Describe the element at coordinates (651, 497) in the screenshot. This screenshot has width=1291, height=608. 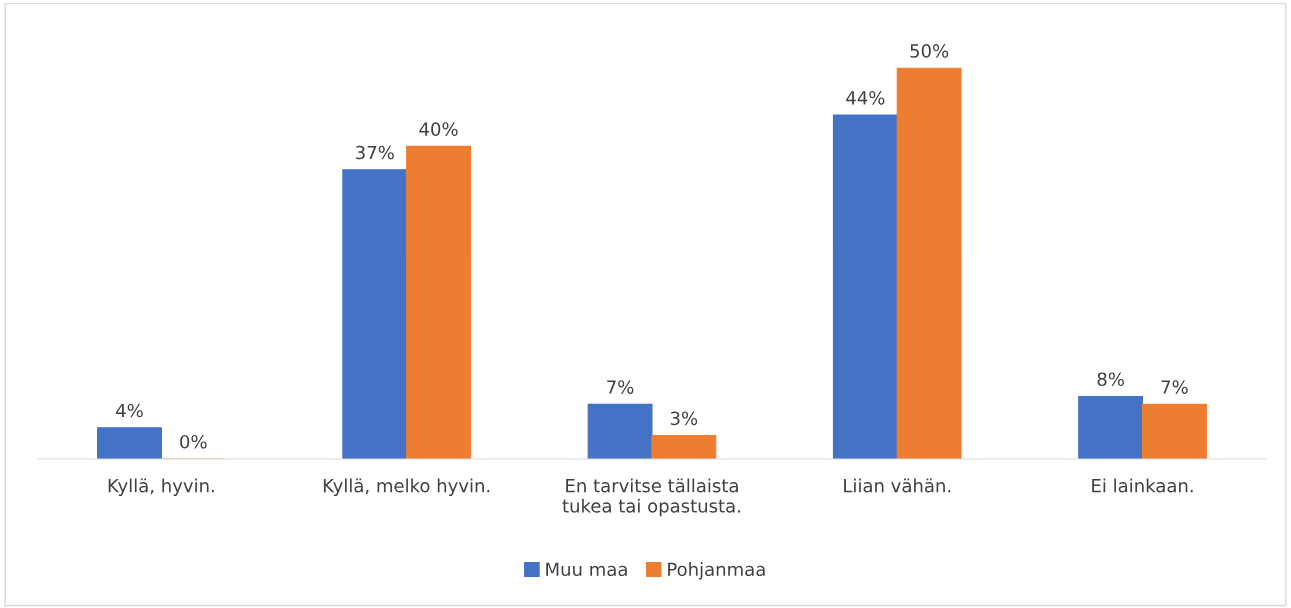
I see `x-tick-label: En tarvitse tällaista tukea tai opastusta.` at that location.